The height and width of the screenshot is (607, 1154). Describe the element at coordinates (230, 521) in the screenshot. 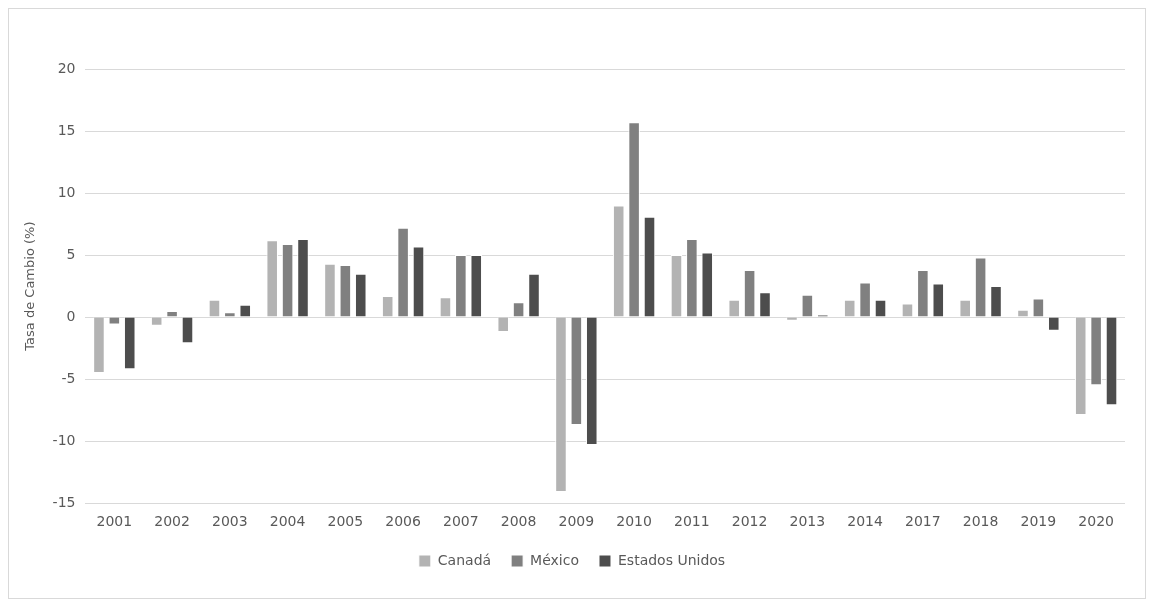

I see `x-tick-label: 2003` at that location.